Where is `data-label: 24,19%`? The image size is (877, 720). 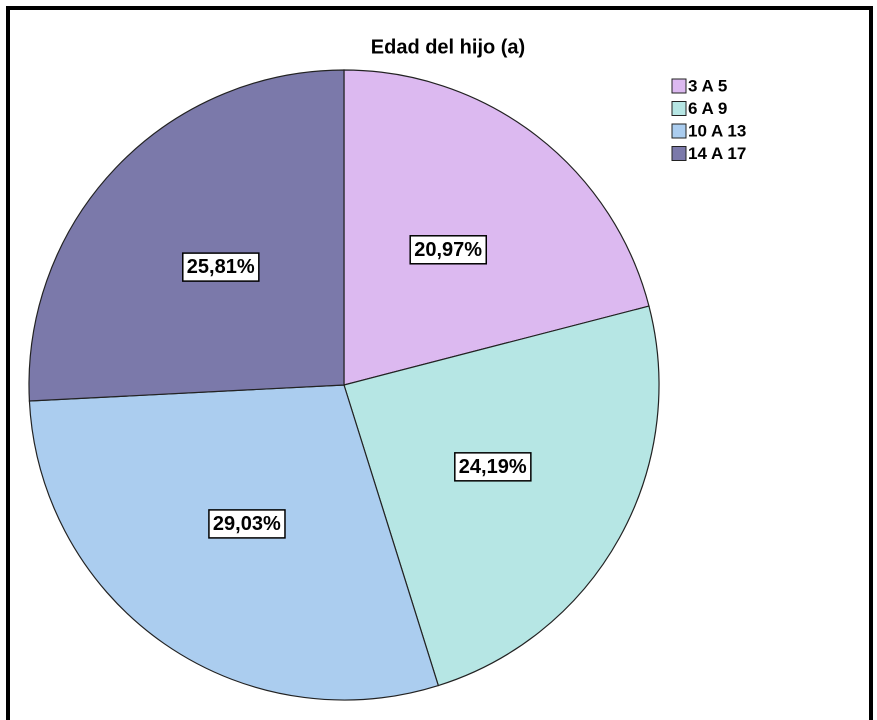
data-label: 24,19% is located at coordinates (493, 467).